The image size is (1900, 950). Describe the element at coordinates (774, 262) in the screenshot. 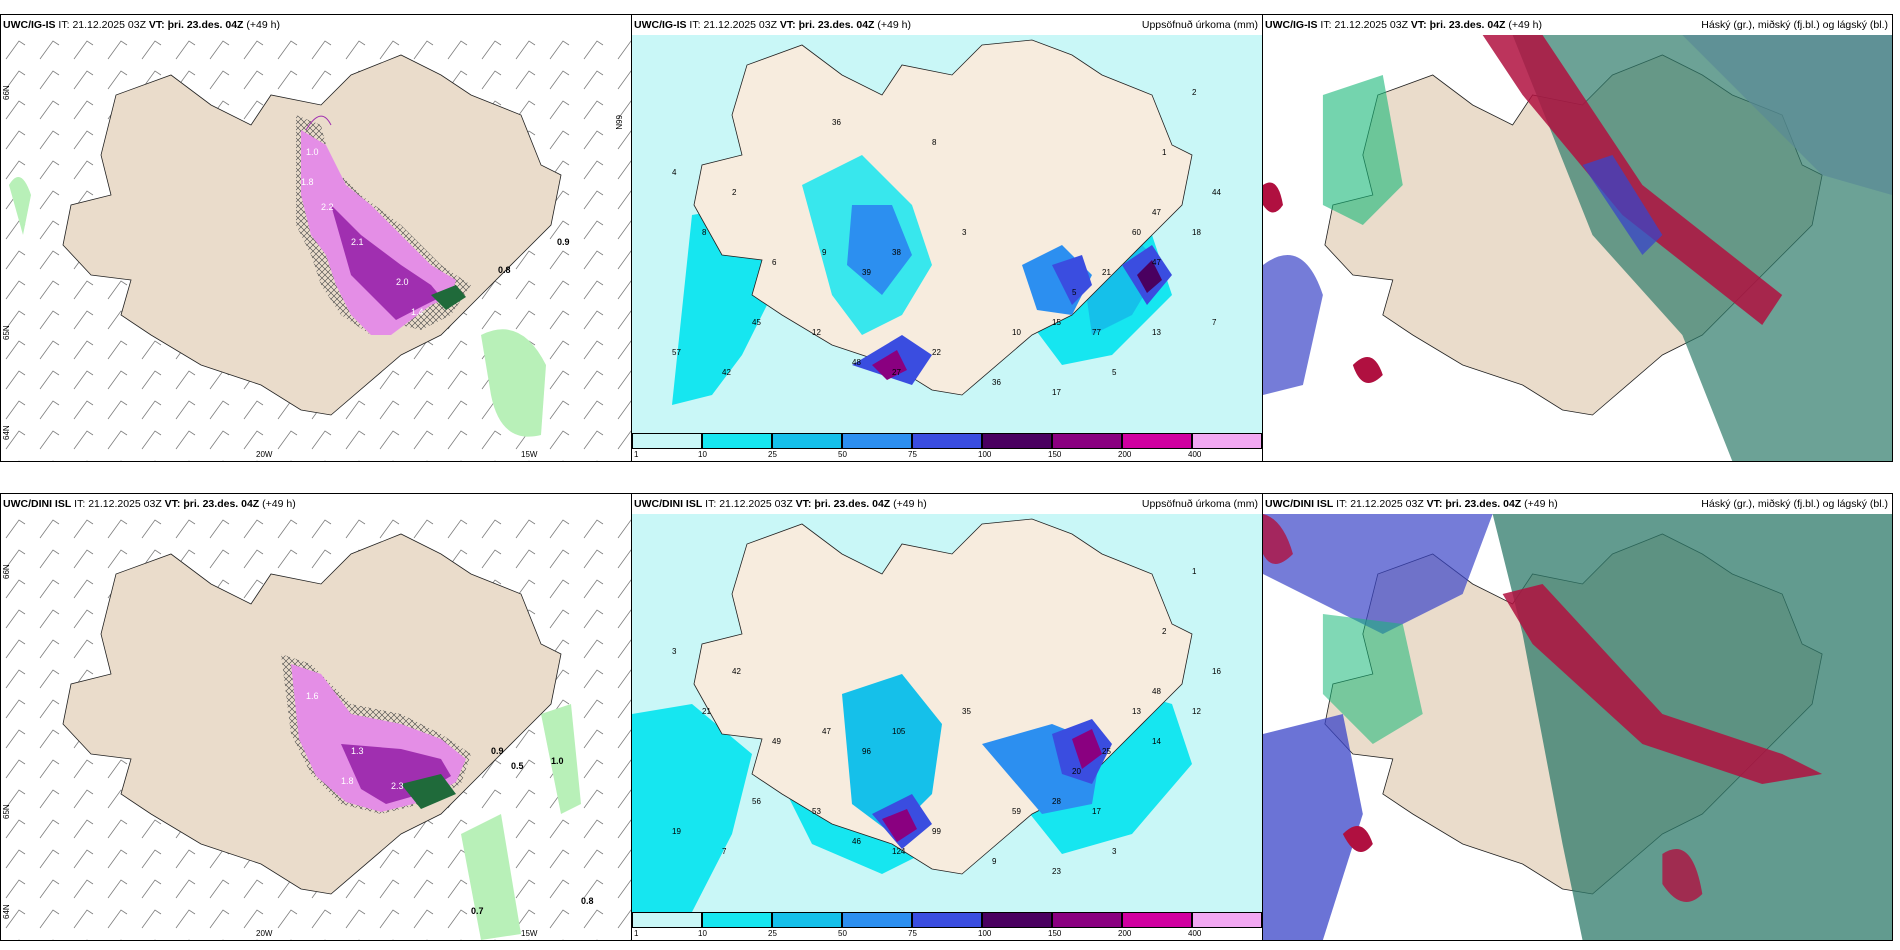

I see `precip-value: 6` at that location.